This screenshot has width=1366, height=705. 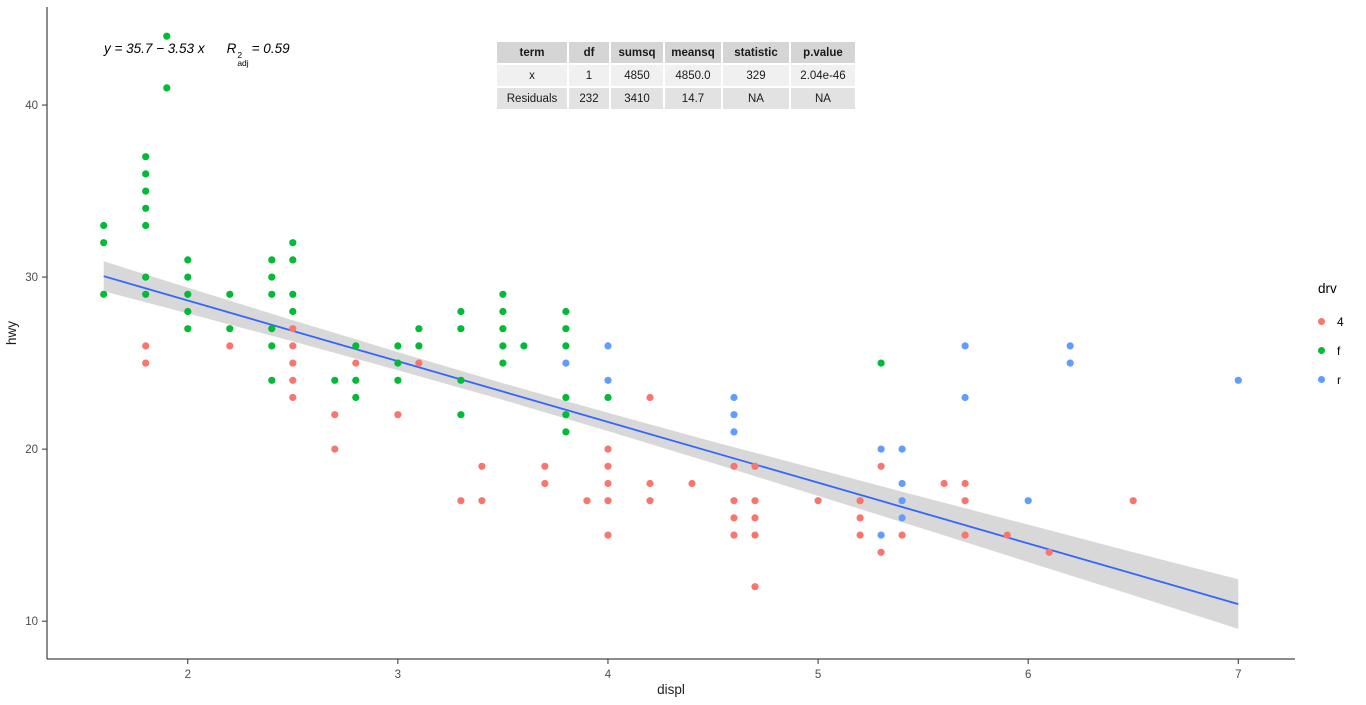 I want to click on y-tick-label: 10, so click(x=31, y=622).